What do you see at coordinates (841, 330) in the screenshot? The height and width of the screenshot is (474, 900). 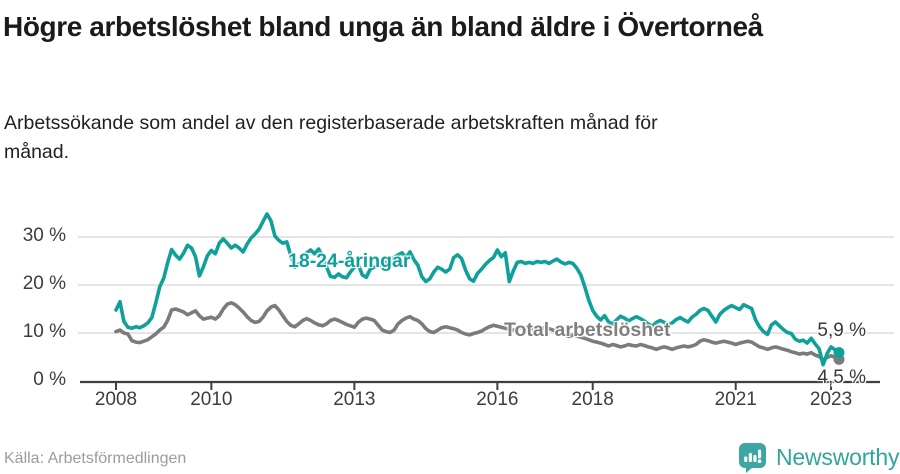 I see `end-value-label-young: 5,9 %` at bounding box center [841, 330].